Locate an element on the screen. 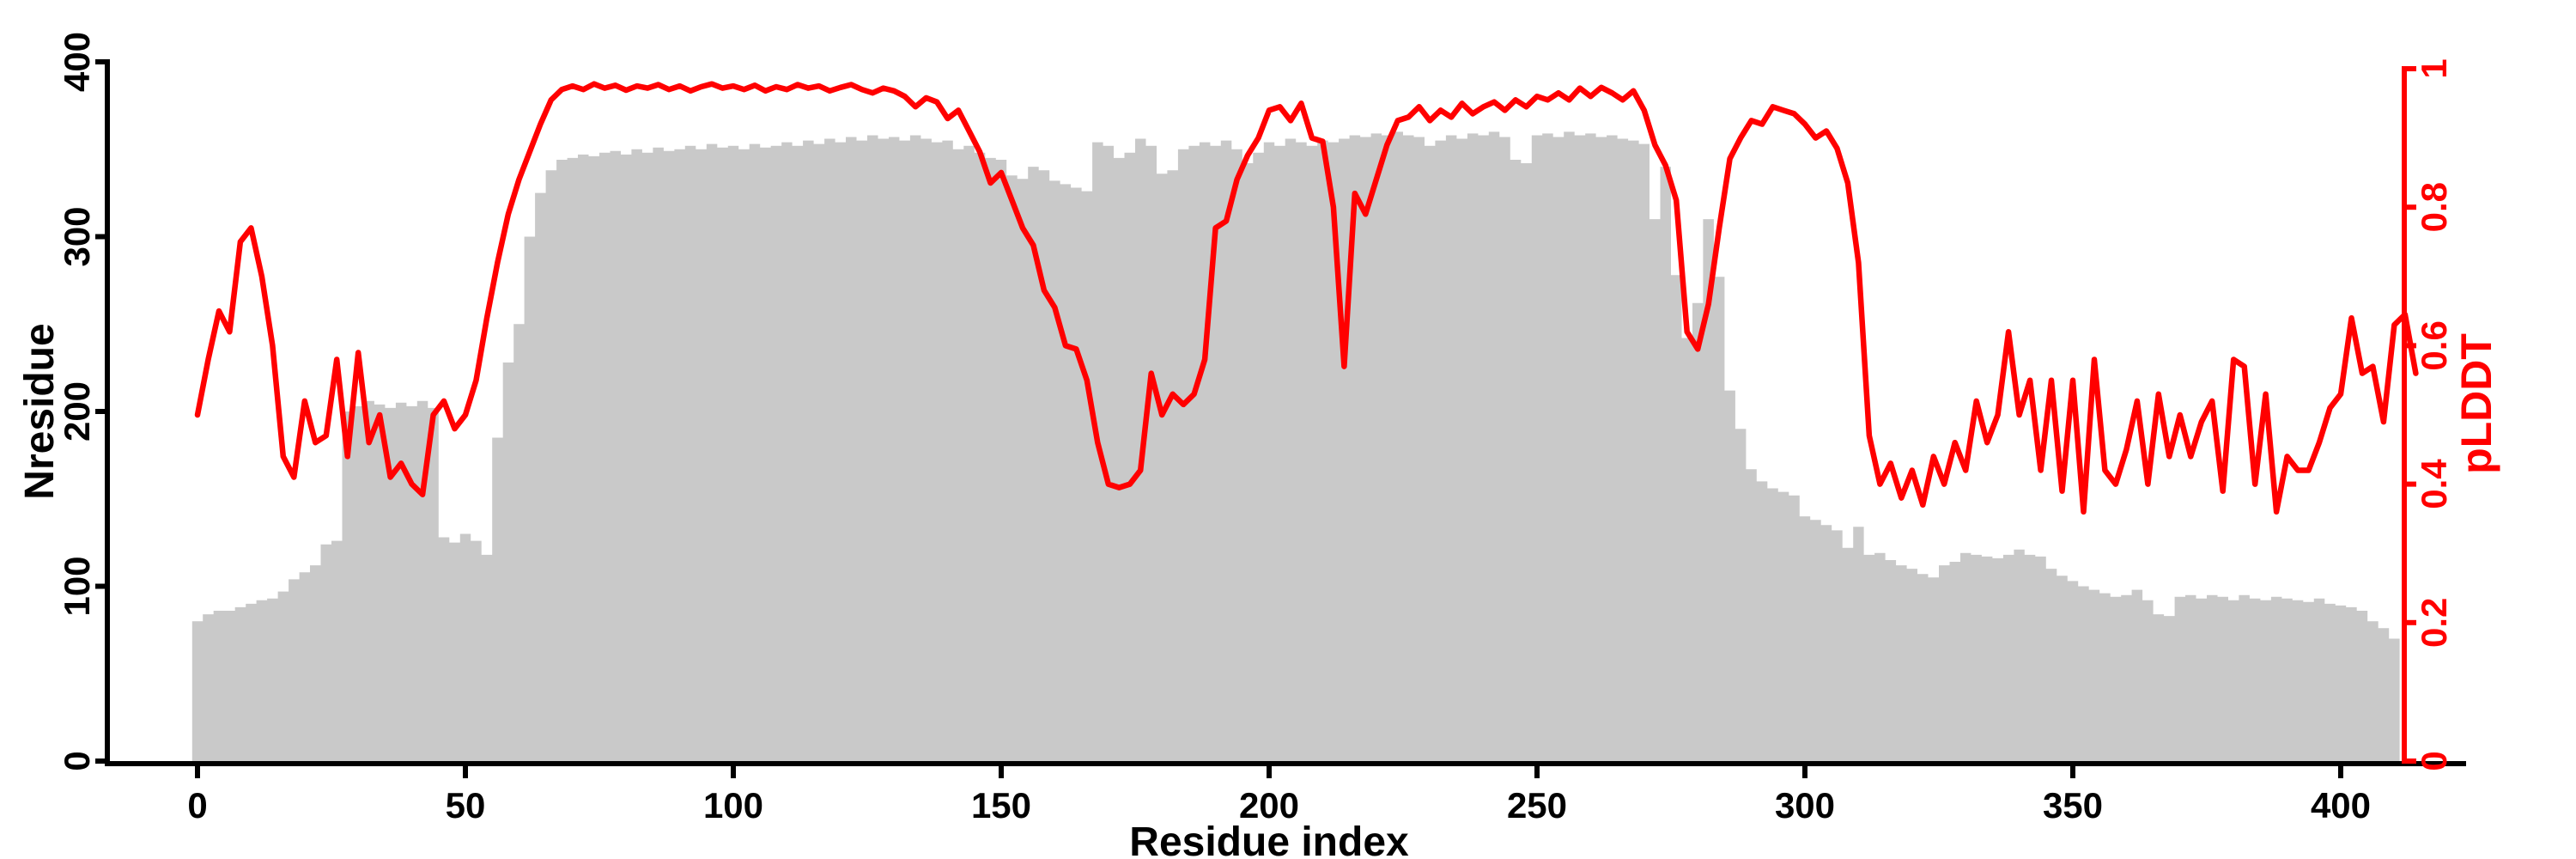 This screenshot has width=2576, height=859. left-axis-tick-label: 300 is located at coordinates (77, 236).